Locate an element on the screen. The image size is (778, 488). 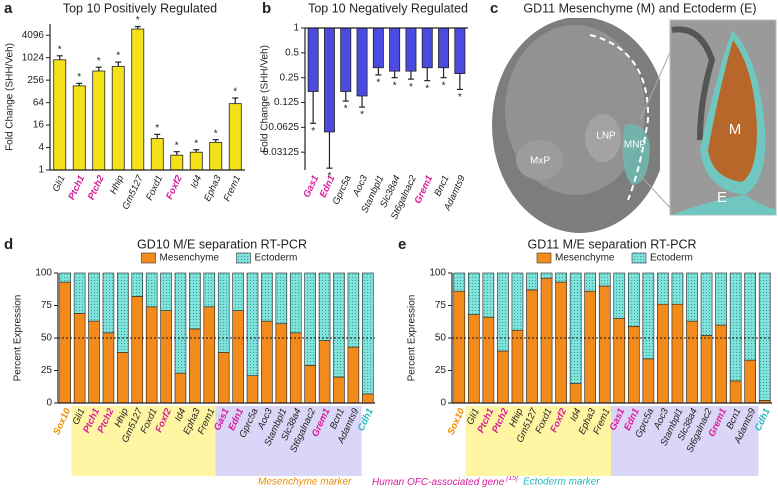
chart-title: GD10 M/E separation RT-PCR is located at coordinates (222, 244).